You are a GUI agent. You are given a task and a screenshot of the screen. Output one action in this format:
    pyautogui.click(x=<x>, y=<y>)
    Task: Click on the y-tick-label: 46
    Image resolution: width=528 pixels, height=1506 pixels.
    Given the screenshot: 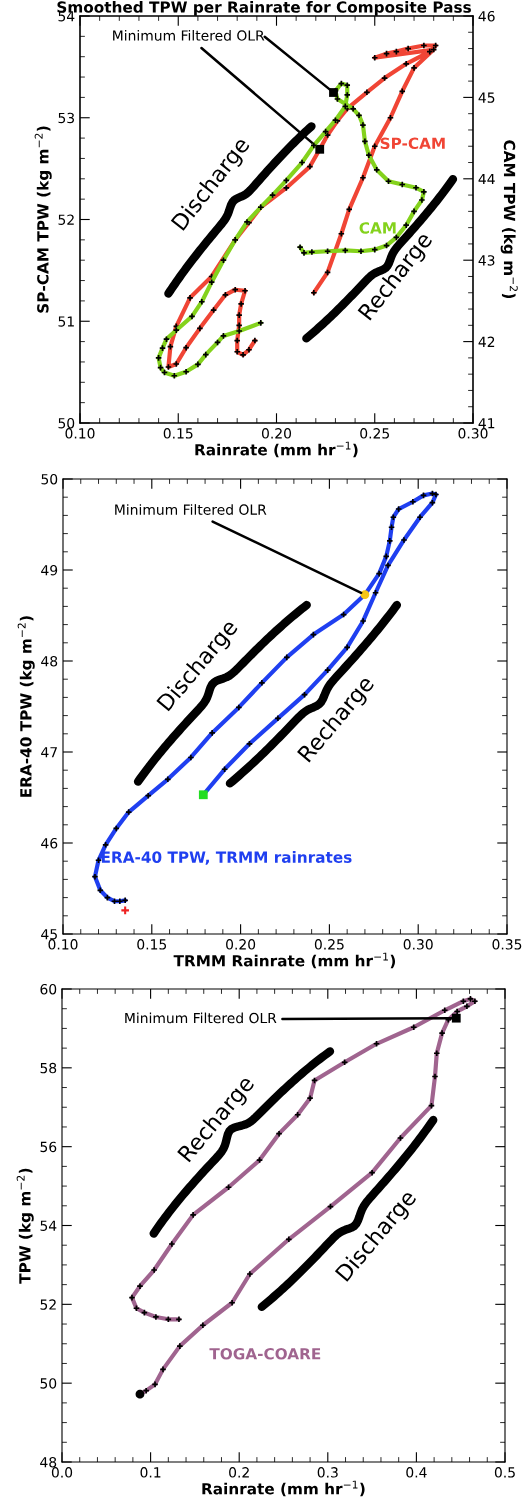 What is the action you would take?
    pyautogui.click(x=49, y=843)
    